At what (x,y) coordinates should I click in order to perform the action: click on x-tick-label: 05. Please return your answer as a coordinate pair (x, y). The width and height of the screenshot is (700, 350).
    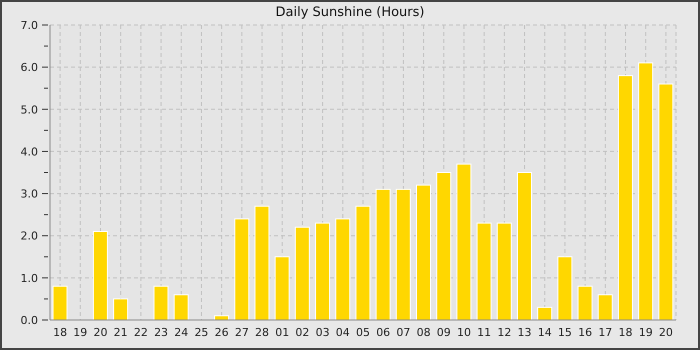
    Looking at the image, I should click on (363, 332).